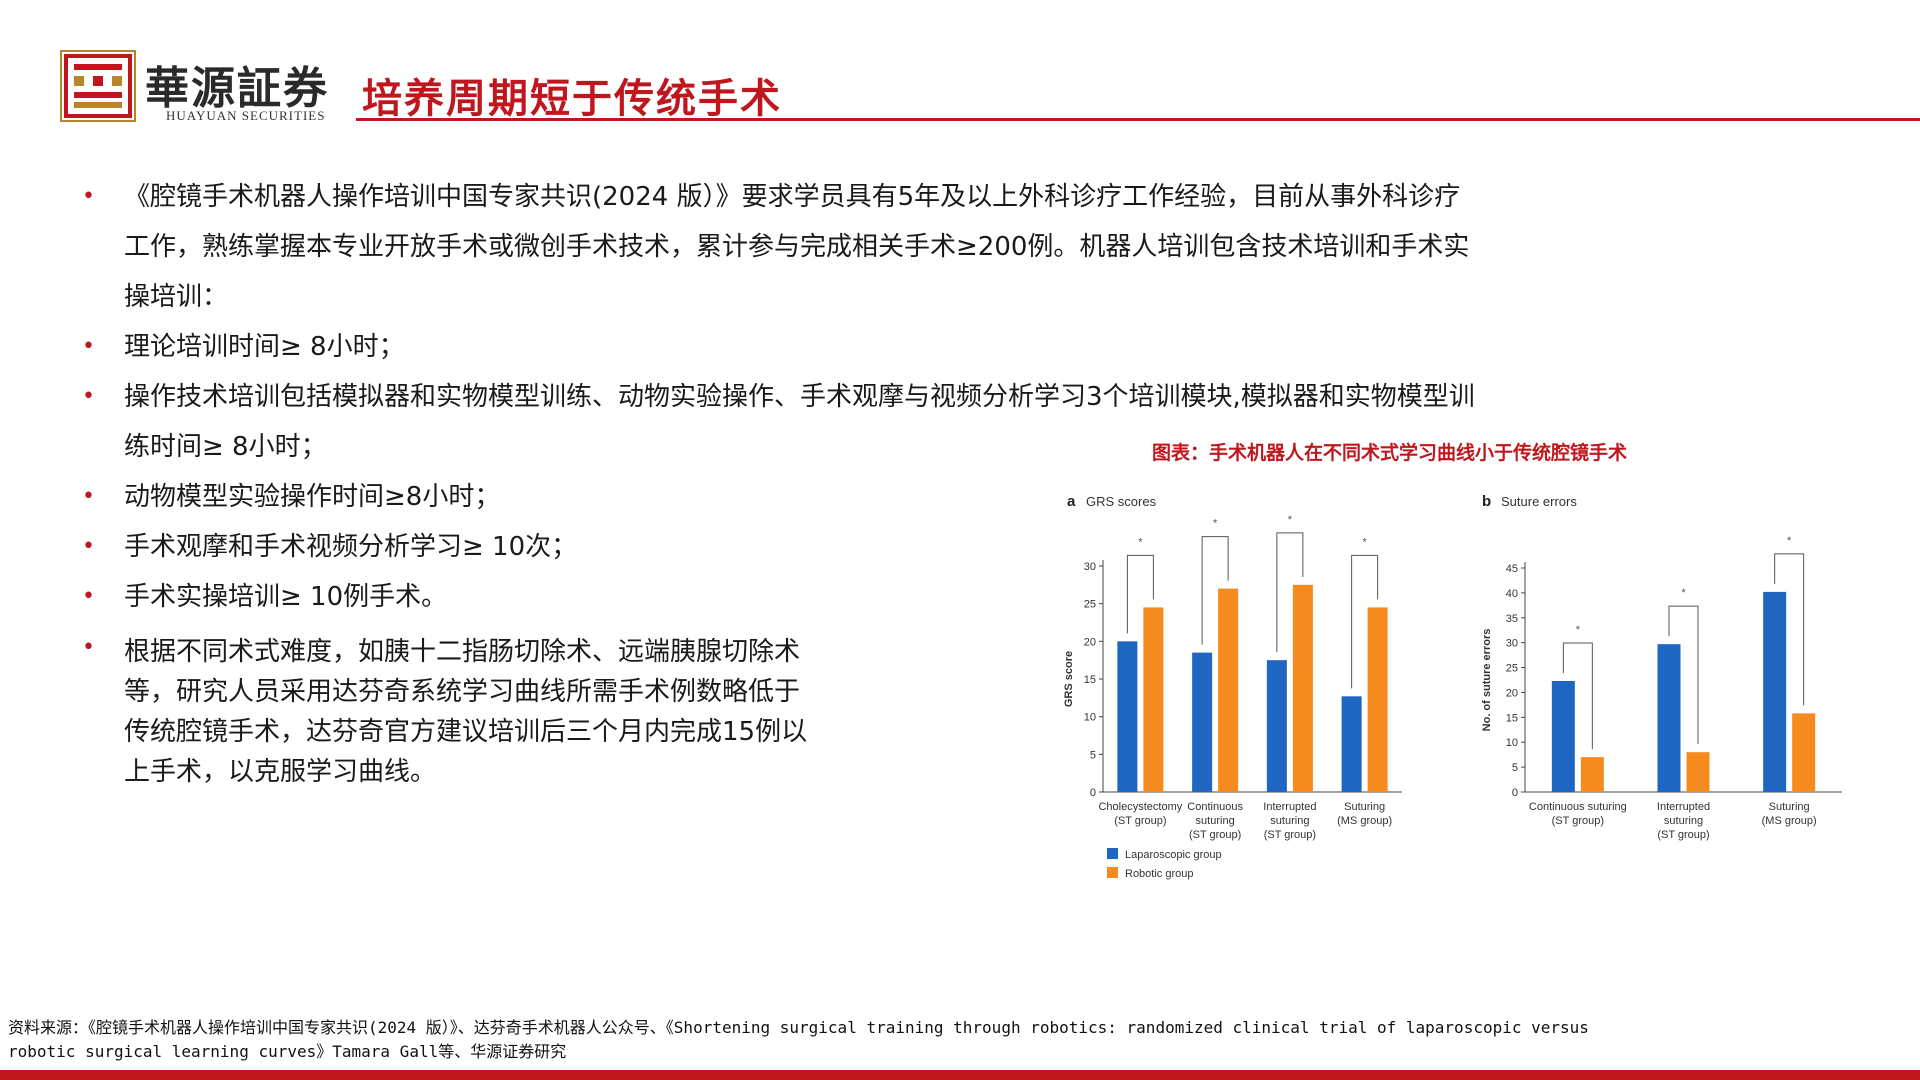 The width and height of the screenshot is (1920, 1080). What do you see at coordinates (462, 652) in the screenshot?
I see `bullet-text-line: 根据不同术式难度，如胰十二指肠切除术、远端胰腺切除术` at bounding box center [462, 652].